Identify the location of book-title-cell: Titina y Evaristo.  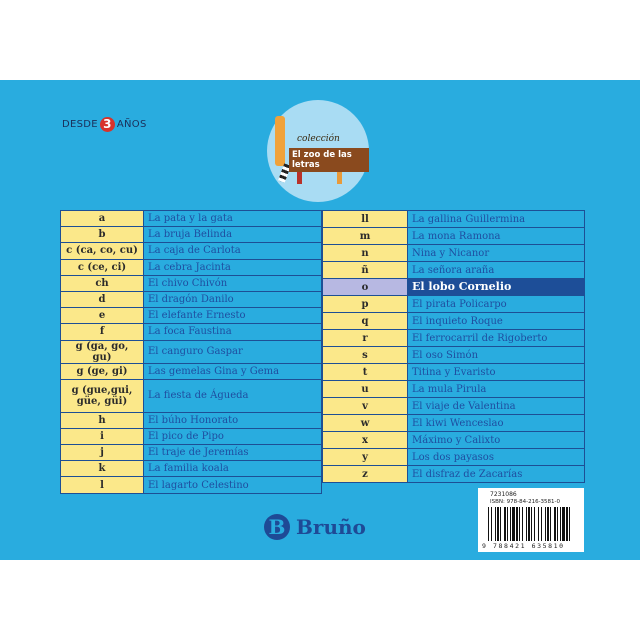
(496, 372).